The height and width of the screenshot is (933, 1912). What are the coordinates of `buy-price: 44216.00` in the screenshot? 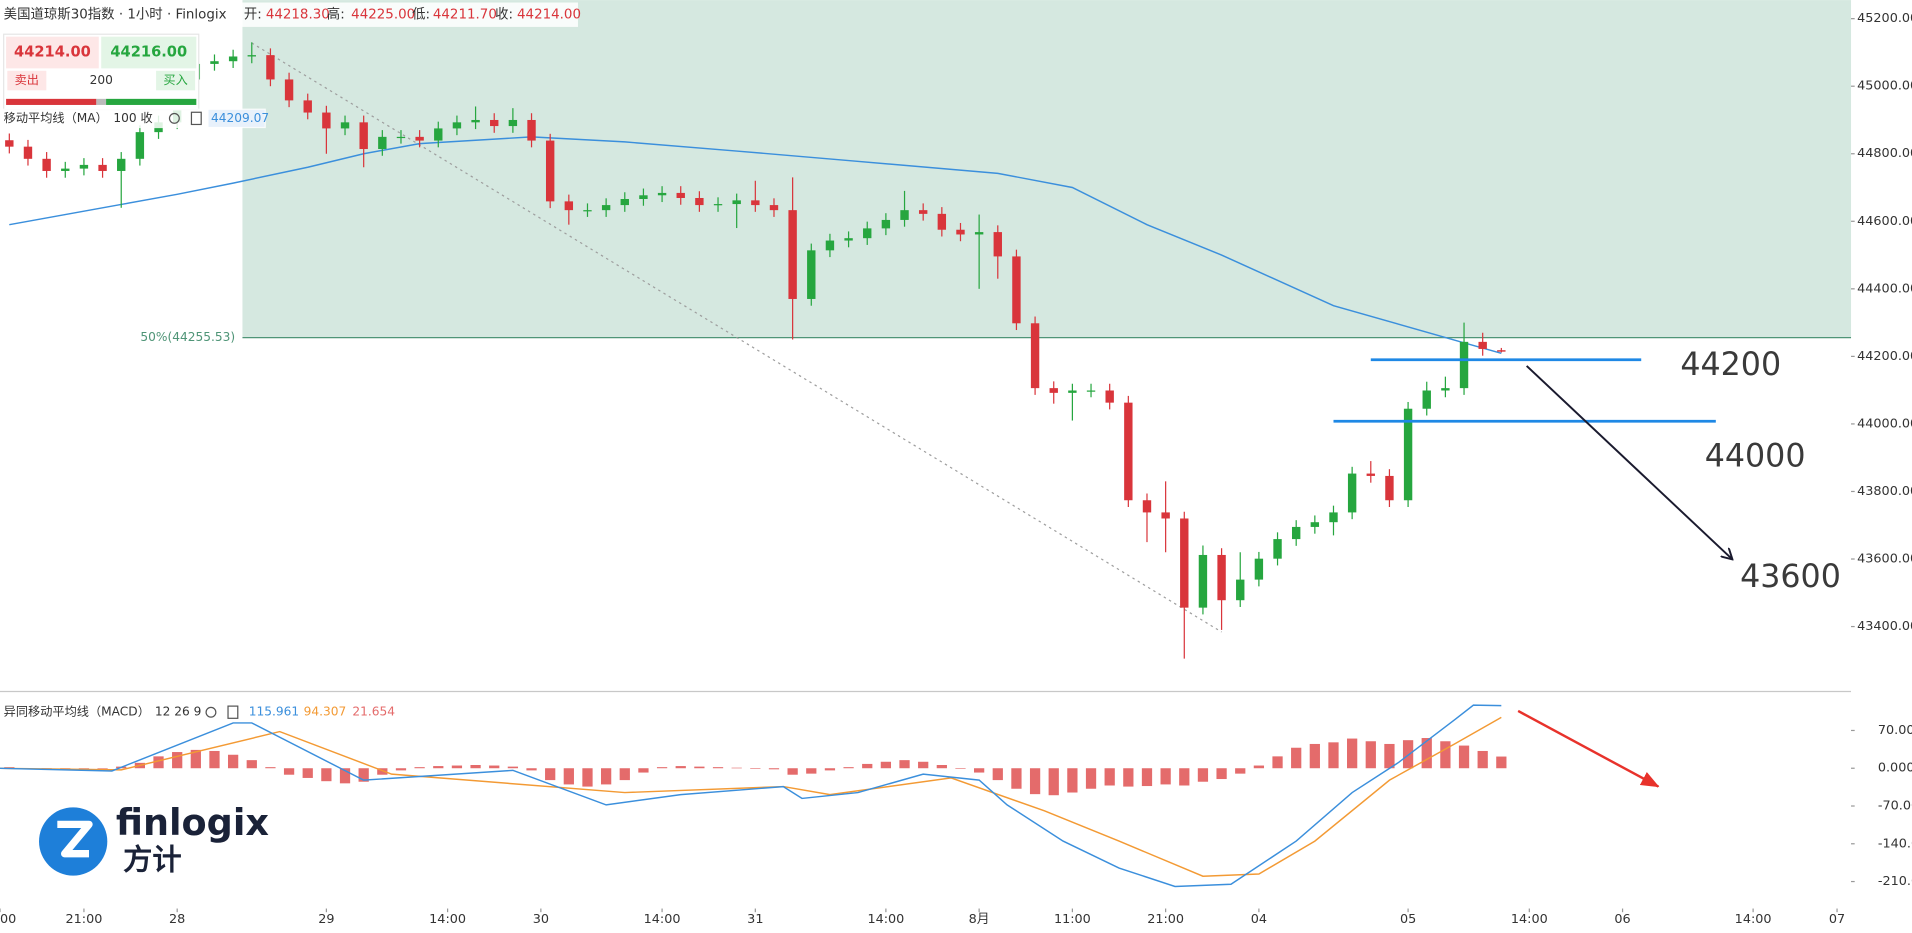 It's located at (148, 52).